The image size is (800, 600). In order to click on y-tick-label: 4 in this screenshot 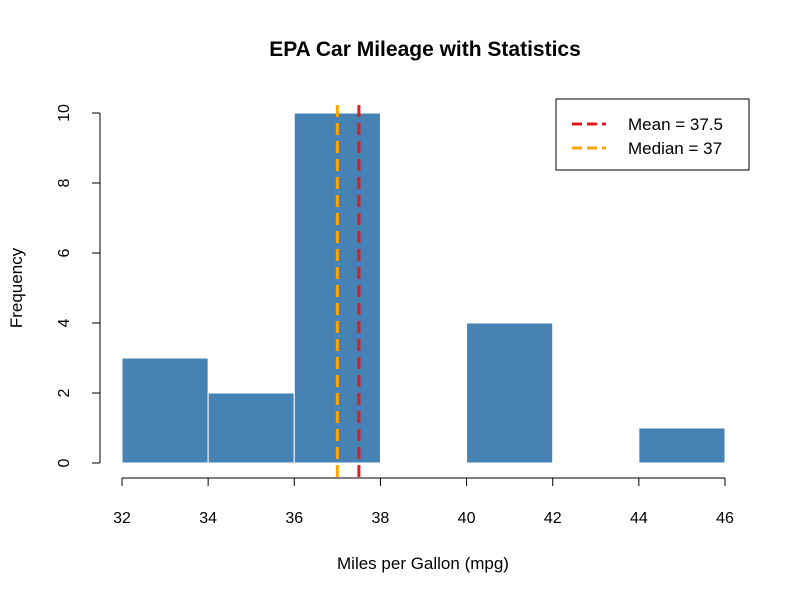, I will do `click(64, 322)`.